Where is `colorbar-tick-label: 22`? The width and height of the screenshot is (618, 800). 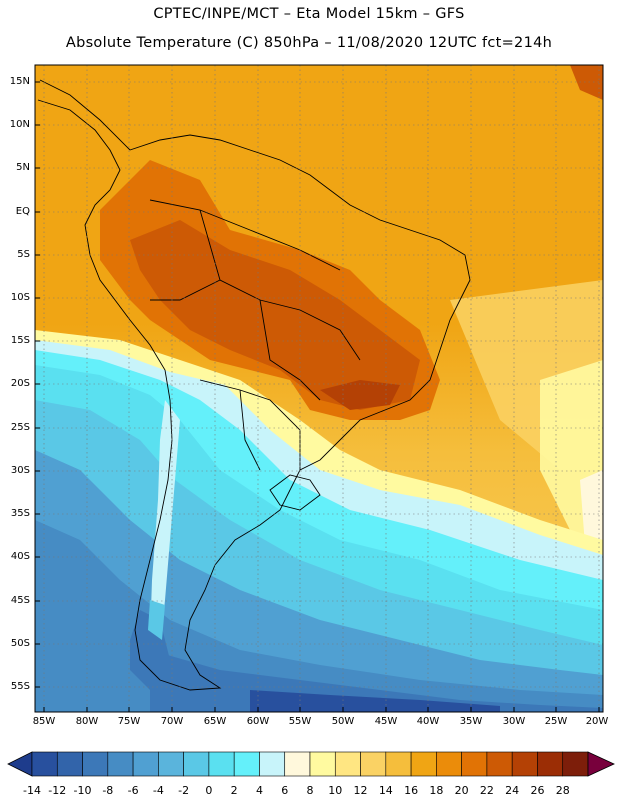
colorbar-tick-label: 22 is located at coordinates (486, 790).